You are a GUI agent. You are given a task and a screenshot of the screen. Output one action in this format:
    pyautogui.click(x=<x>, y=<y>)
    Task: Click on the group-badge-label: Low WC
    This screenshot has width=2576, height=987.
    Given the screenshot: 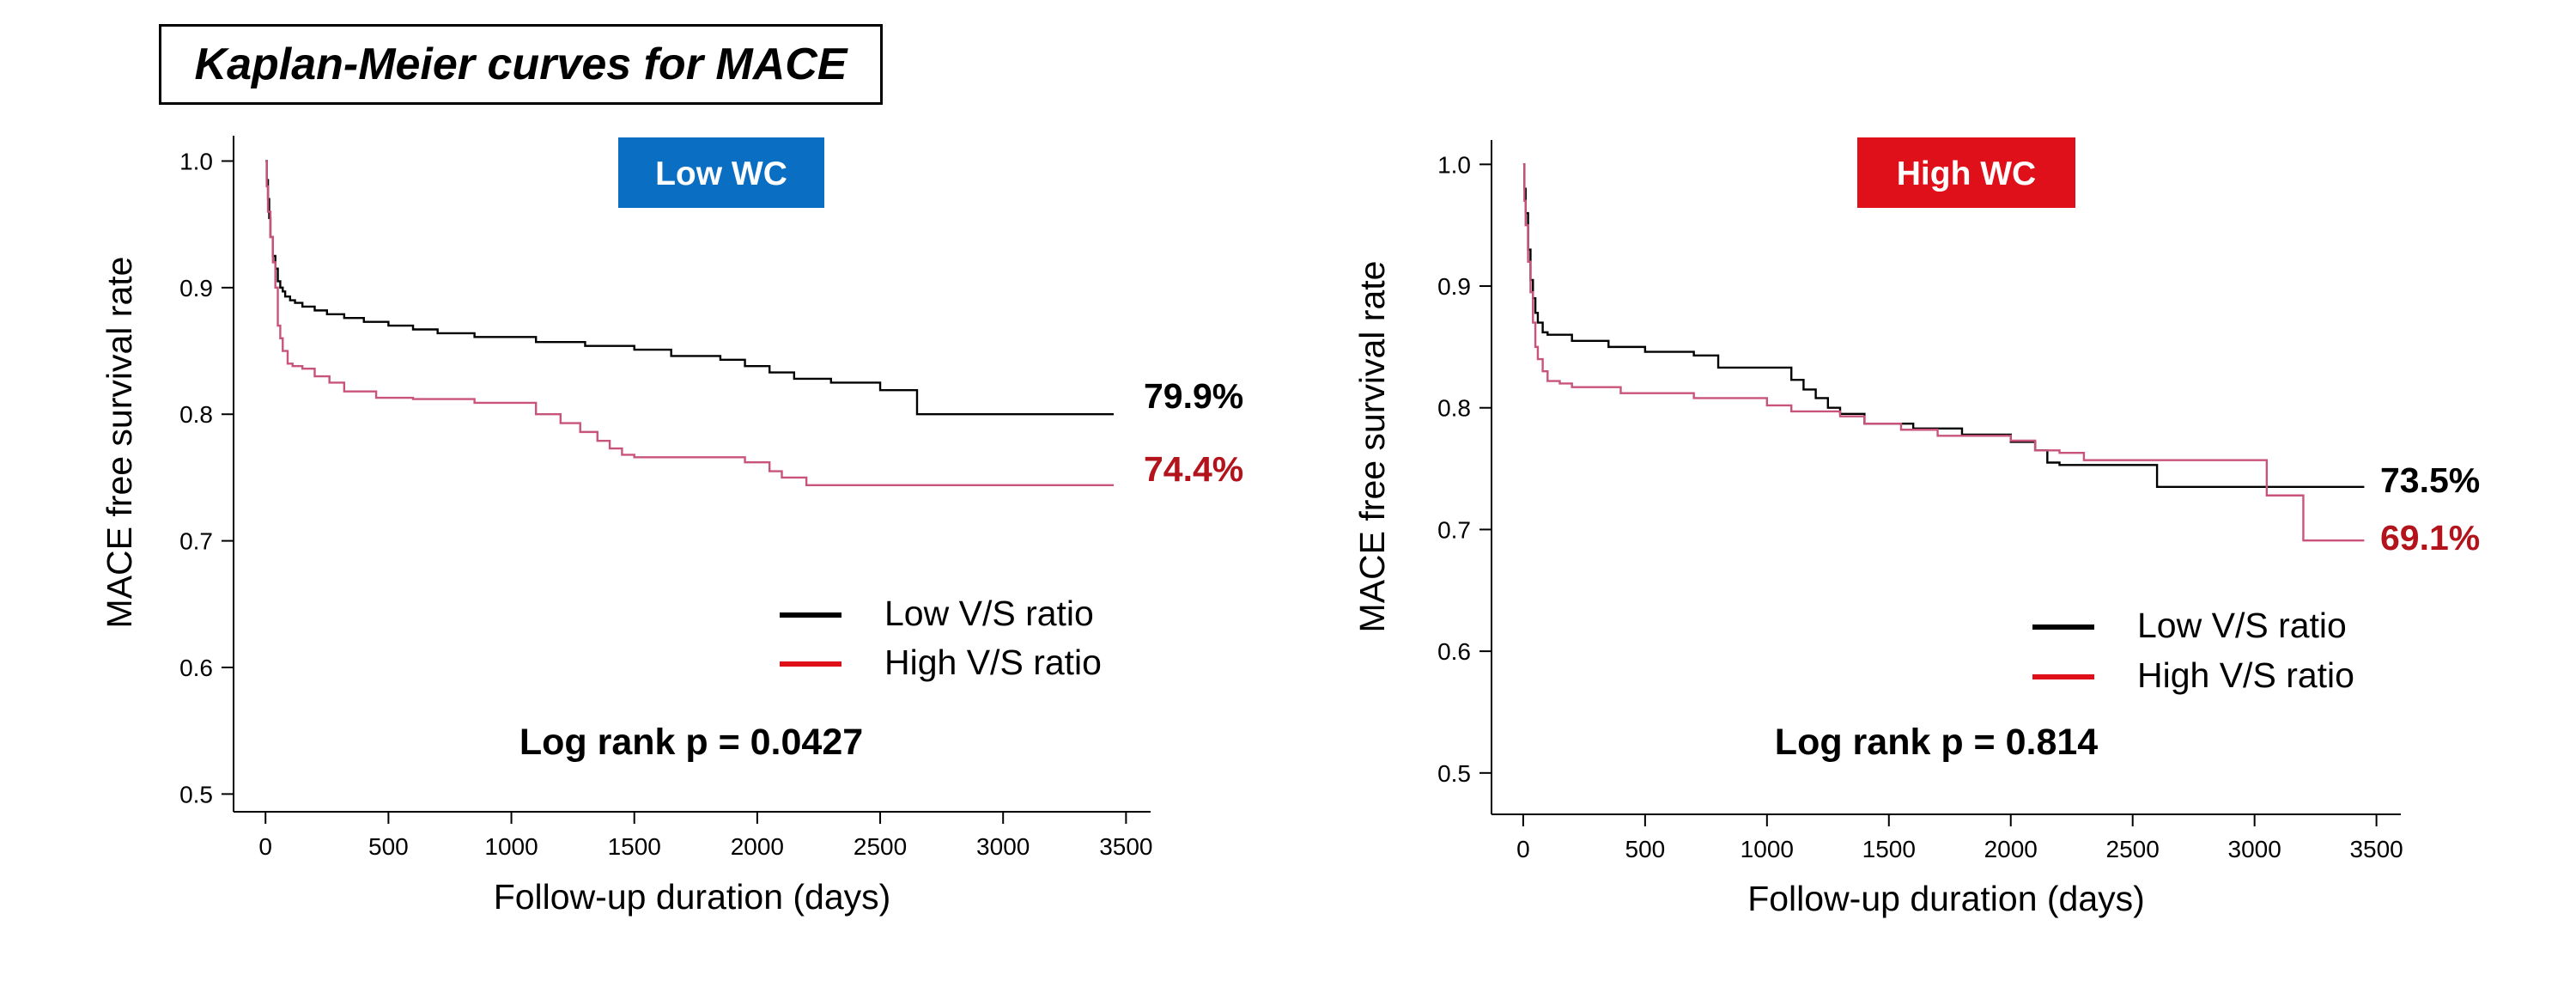 What is the action you would take?
    pyautogui.click(x=721, y=173)
    